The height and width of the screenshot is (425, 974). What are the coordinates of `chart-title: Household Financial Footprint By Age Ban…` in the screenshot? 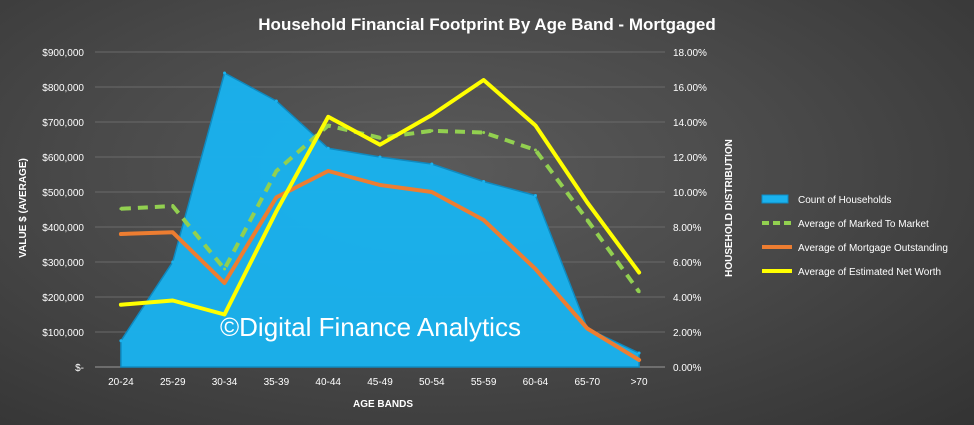 It's located at (486, 24).